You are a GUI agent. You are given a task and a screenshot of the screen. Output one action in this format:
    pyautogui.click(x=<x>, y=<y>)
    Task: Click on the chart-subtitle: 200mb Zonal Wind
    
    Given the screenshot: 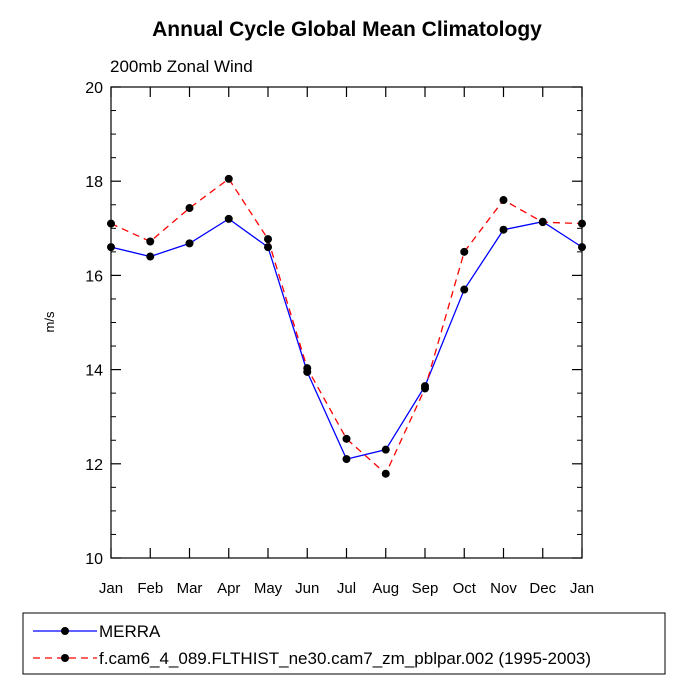 What is the action you would take?
    pyautogui.click(x=181, y=66)
    